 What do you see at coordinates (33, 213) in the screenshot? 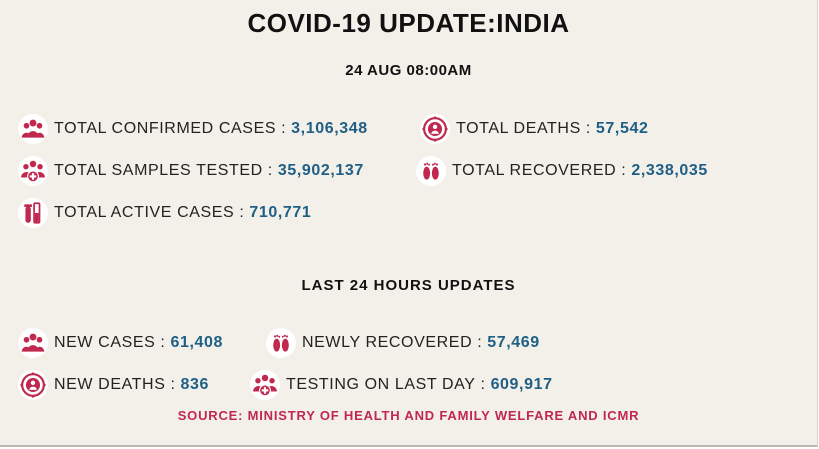
I see `test-tube-icon` at bounding box center [33, 213].